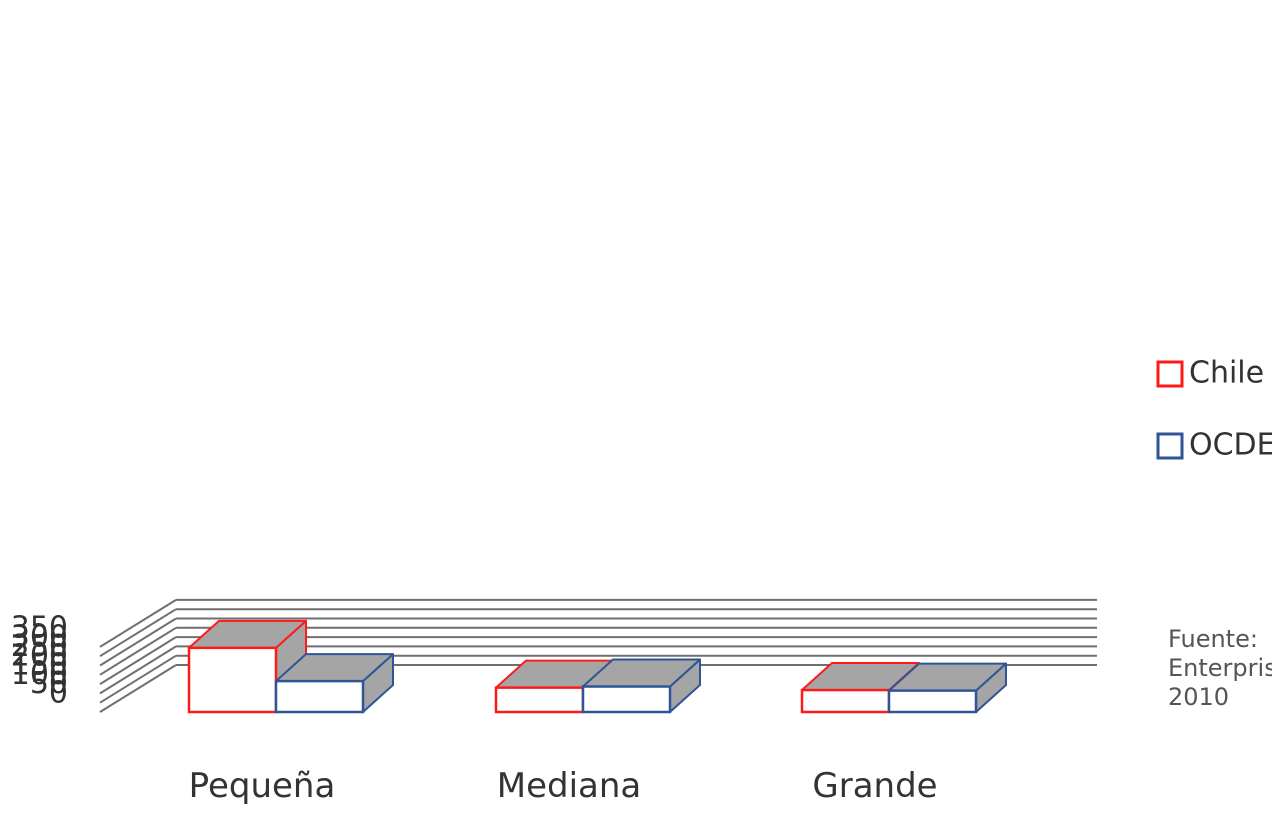 The image size is (1272, 815). I want to click on y-tick-label: 100, so click(39, 674).